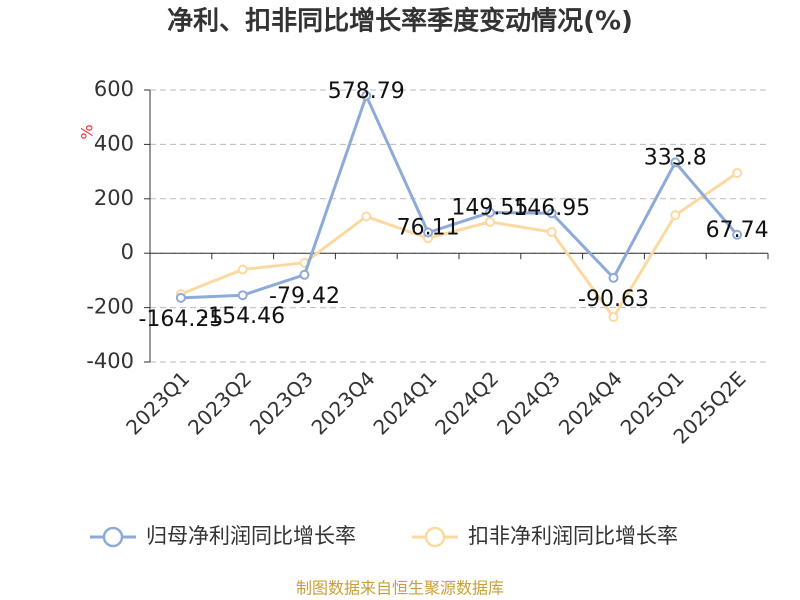  I want to click on value-label: 76.11, so click(428, 227).